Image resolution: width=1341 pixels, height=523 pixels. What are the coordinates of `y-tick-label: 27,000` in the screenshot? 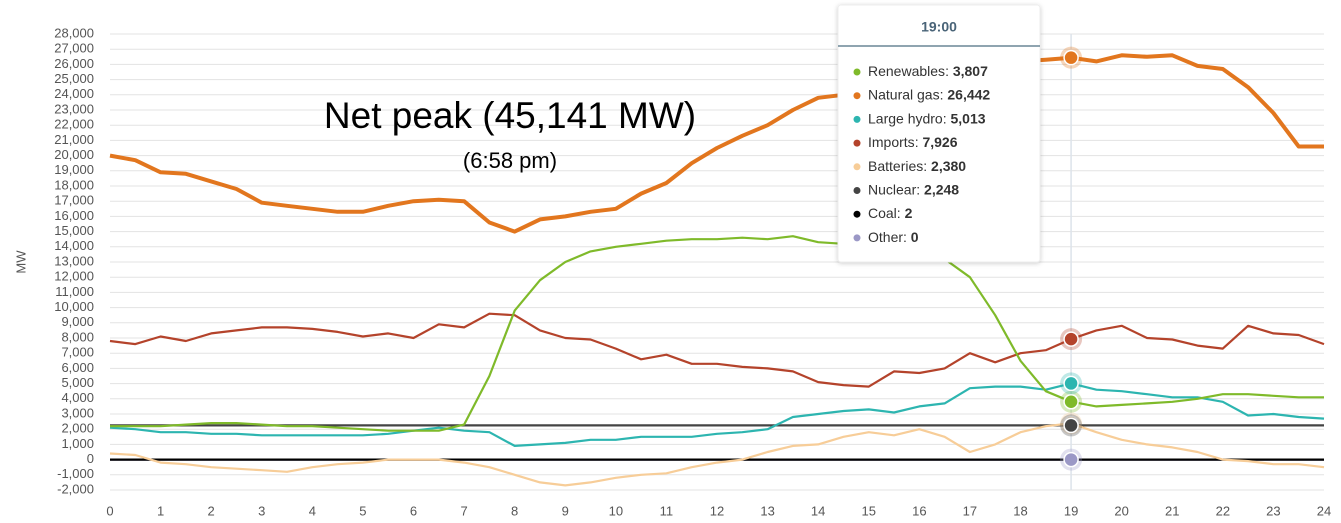 It's located at (74, 48).